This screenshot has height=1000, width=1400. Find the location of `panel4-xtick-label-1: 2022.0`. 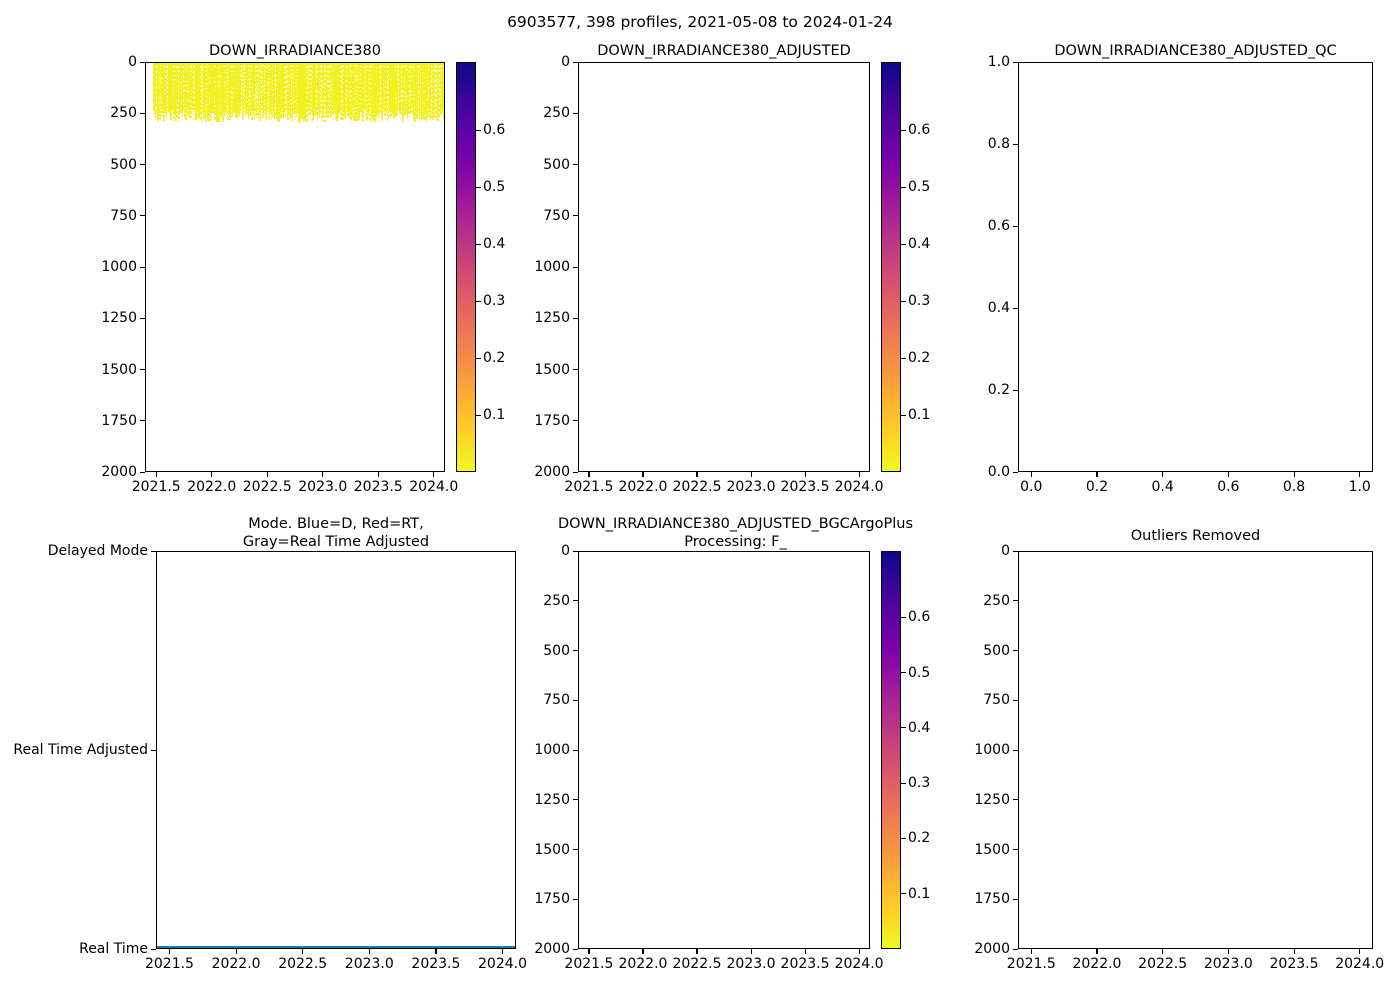

panel4-xtick-label-1: 2022.0 is located at coordinates (236, 964).